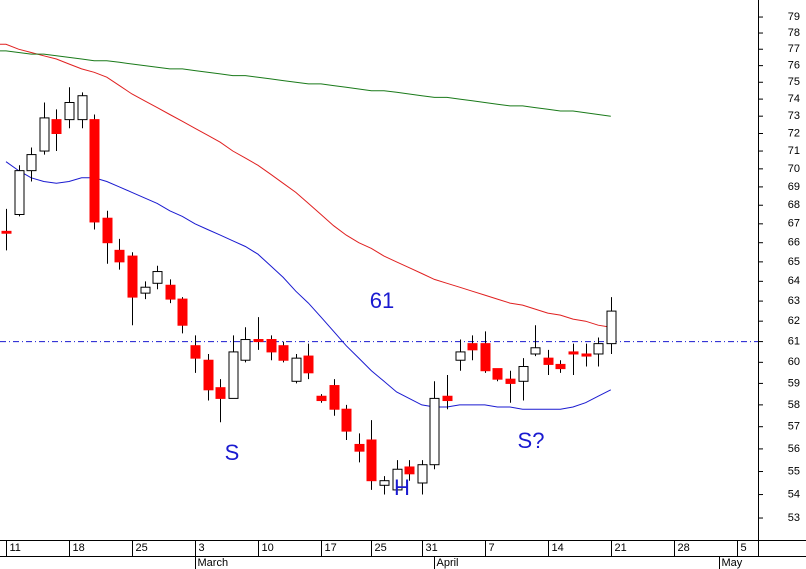 This screenshot has height=569, width=806. Describe the element at coordinates (794, 243) in the screenshot. I see `y-tick-label: 66` at that location.